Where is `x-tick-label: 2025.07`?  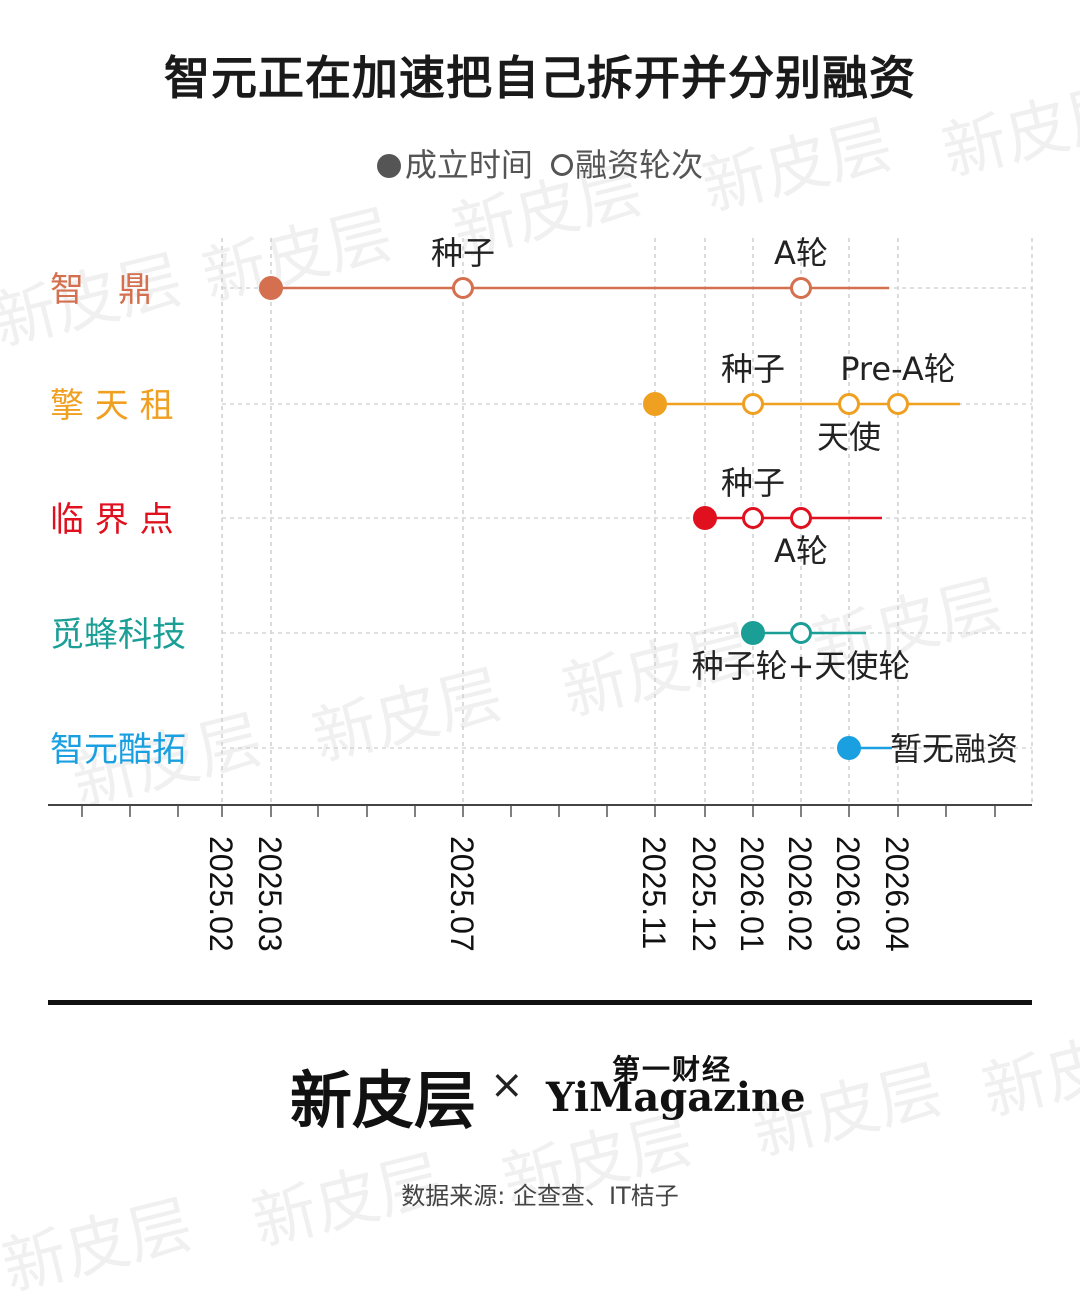
x-tick-label: 2025.07 is located at coordinates (462, 894).